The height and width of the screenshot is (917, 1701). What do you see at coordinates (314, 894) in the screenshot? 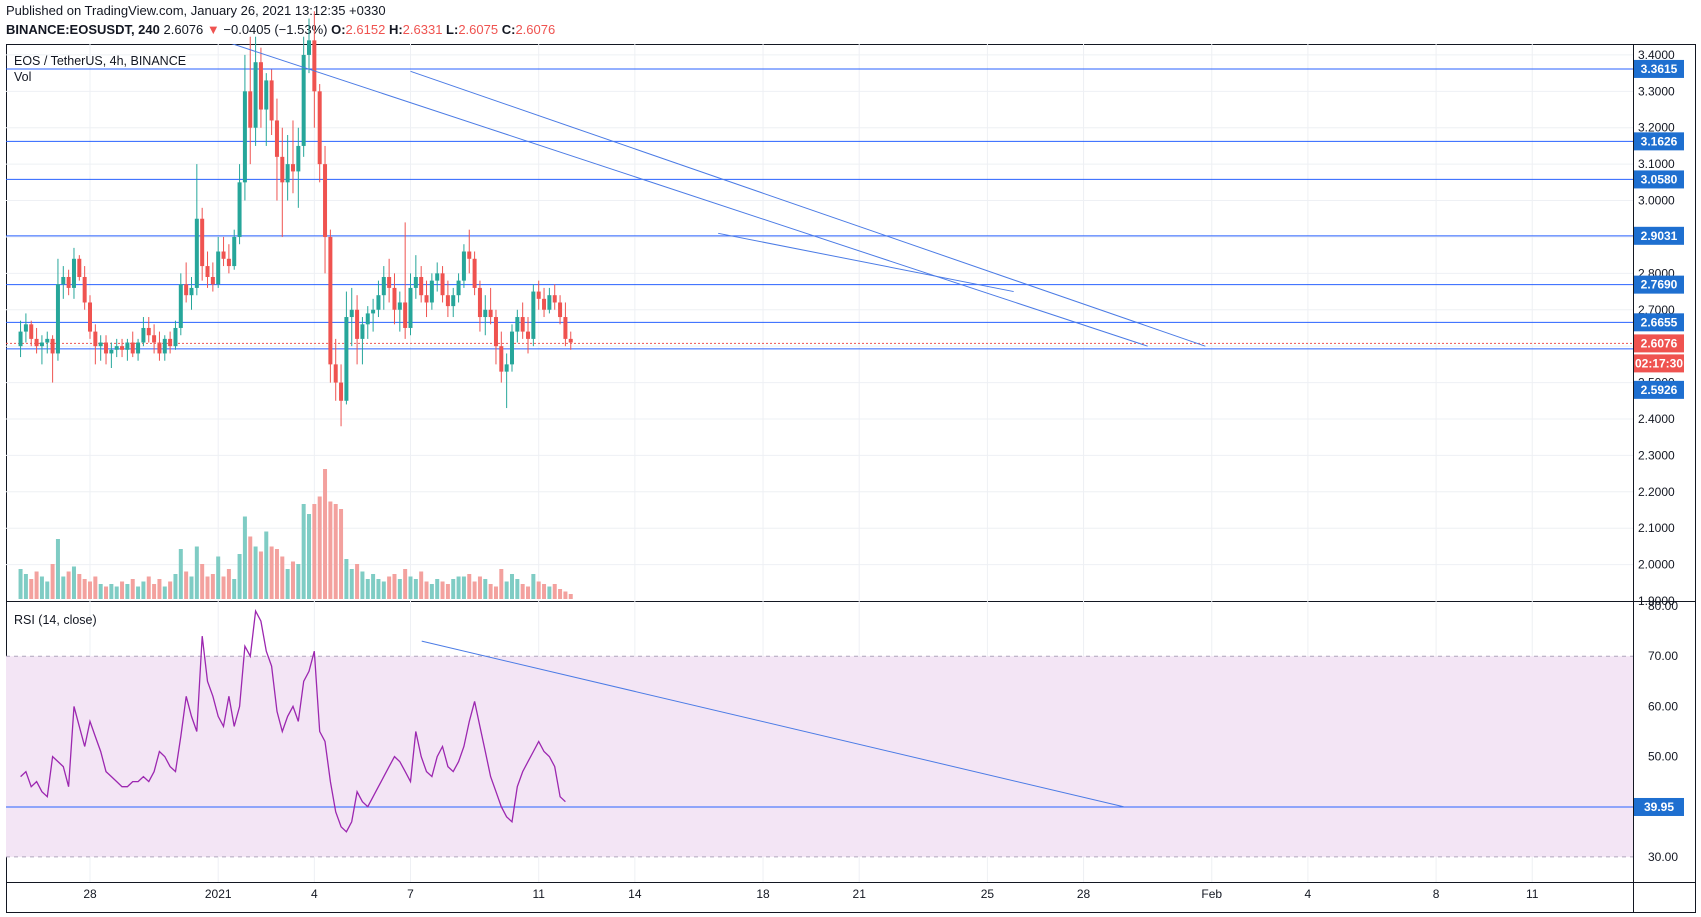
I see `time-axis-label: 4` at bounding box center [314, 894].